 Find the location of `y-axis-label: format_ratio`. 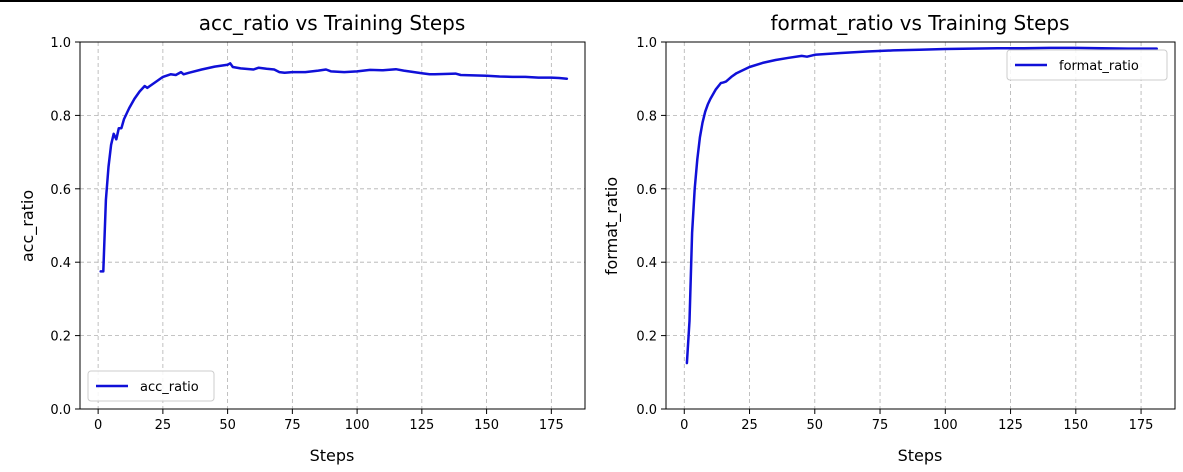

y-axis-label: format_ratio is located at coordinates (612, 226).